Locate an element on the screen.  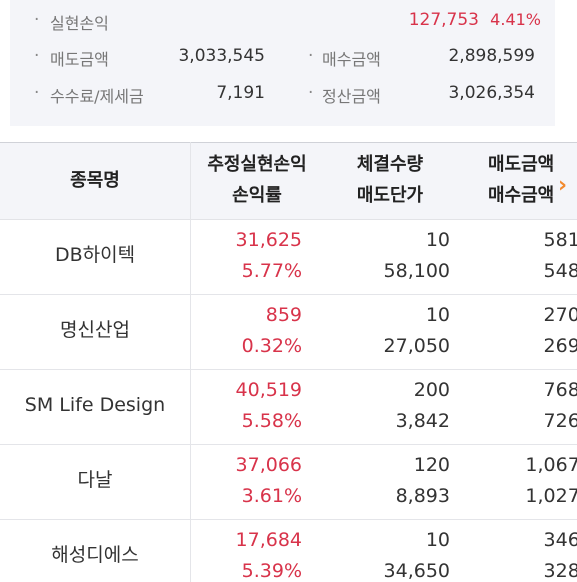
sell-price: 3,842 is located at coordinates (422, 421).